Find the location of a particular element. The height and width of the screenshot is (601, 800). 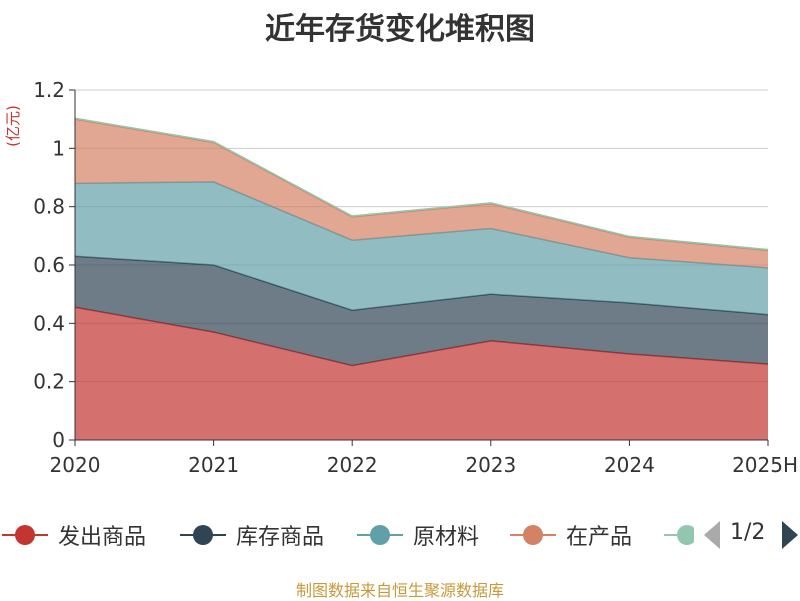

legend-label: 发出商品 is located at coordinates (102, 537).